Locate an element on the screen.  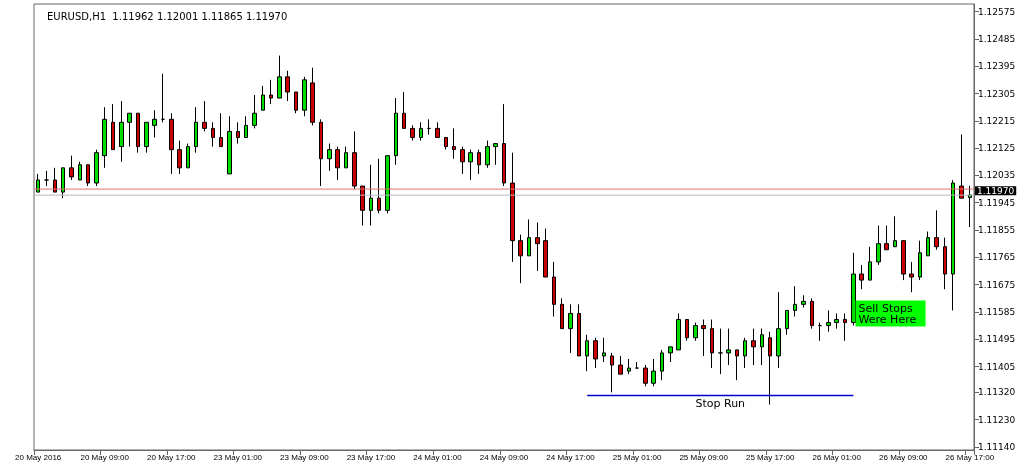
y-tick-label: 1.12035 is located at coordinates (997, 175).